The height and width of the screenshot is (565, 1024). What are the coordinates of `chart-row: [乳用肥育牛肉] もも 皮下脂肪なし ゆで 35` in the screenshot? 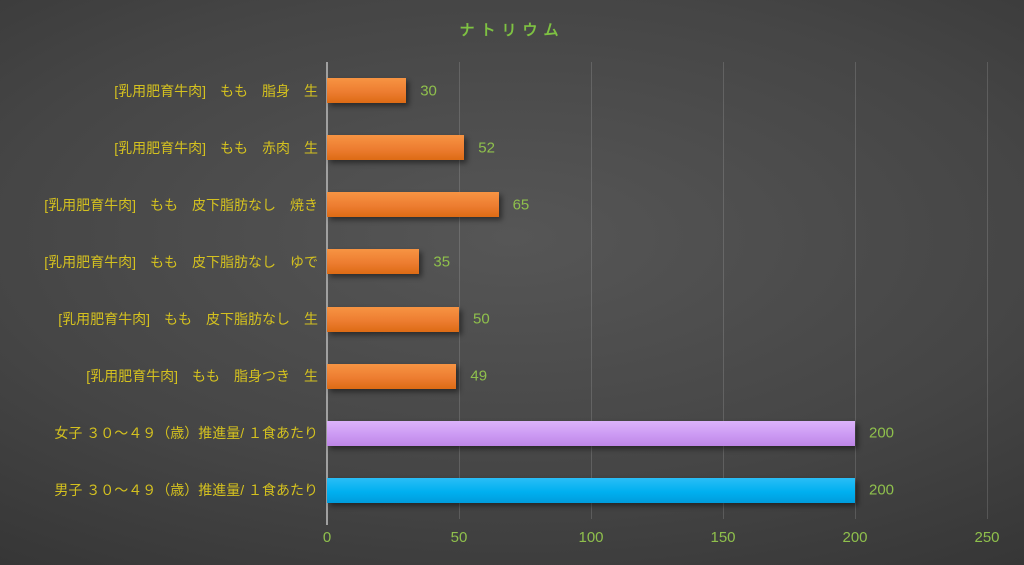 It's located at (505, 261).